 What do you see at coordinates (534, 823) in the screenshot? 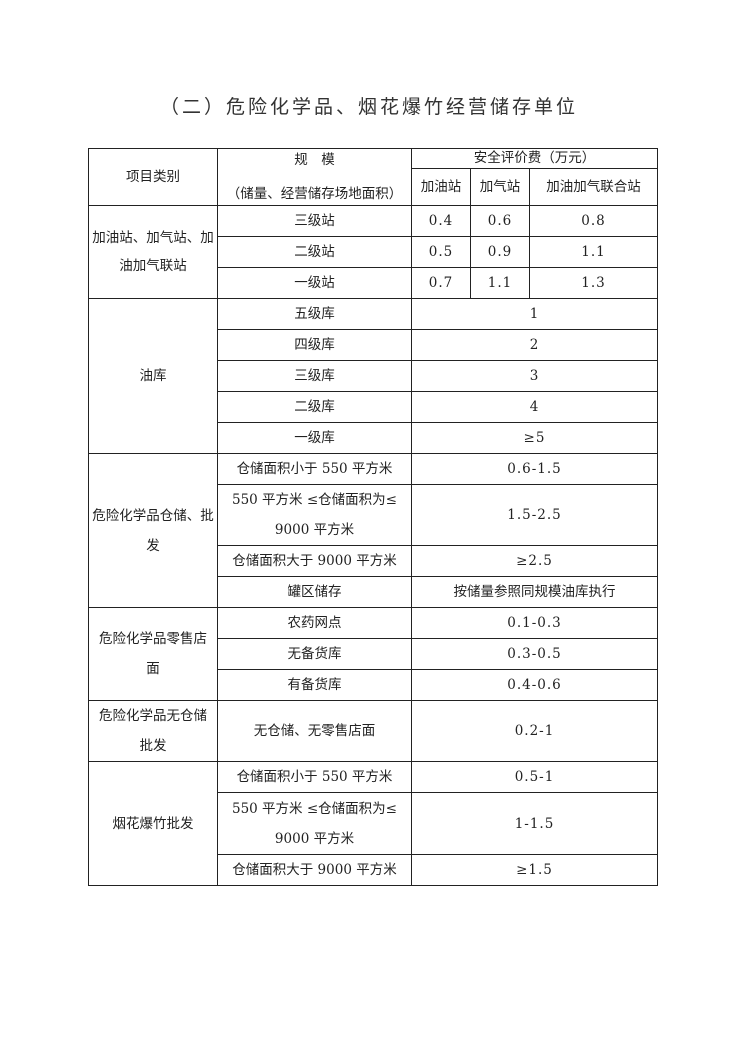
I see `fee-cell: 1-1.5` at bounding box center [534, 823].